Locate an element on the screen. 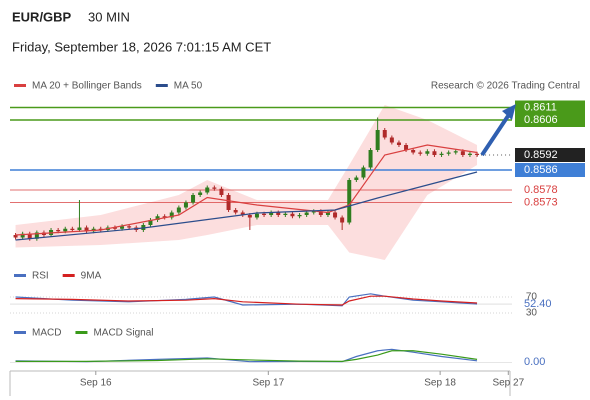 The image size is (590, 400). symbol: EUR/GBP is located at coordinates (42, 16).